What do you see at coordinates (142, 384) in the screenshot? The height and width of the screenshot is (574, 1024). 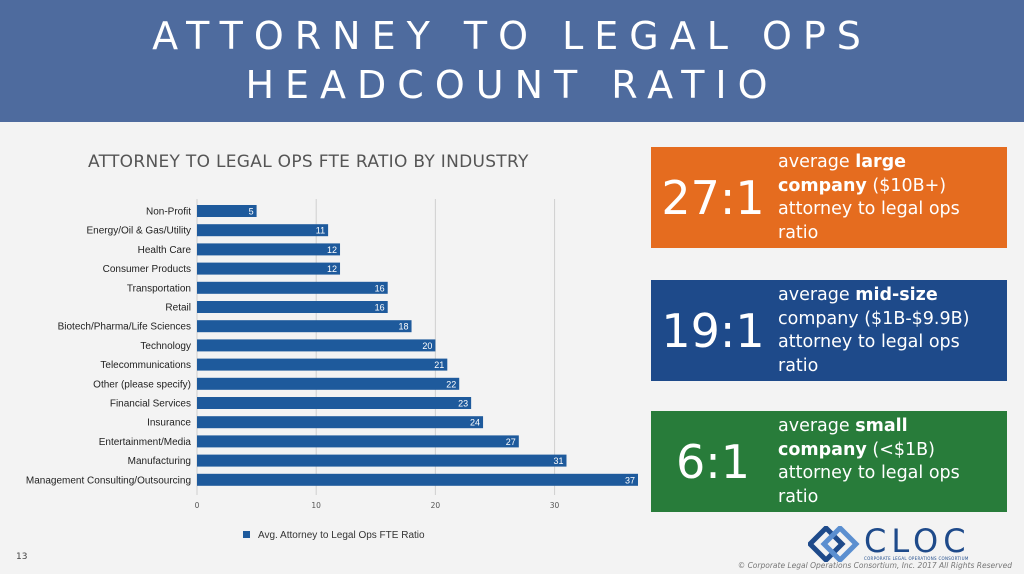 I see `category-label: Other (please specify)` at bounding box center [142, 384].